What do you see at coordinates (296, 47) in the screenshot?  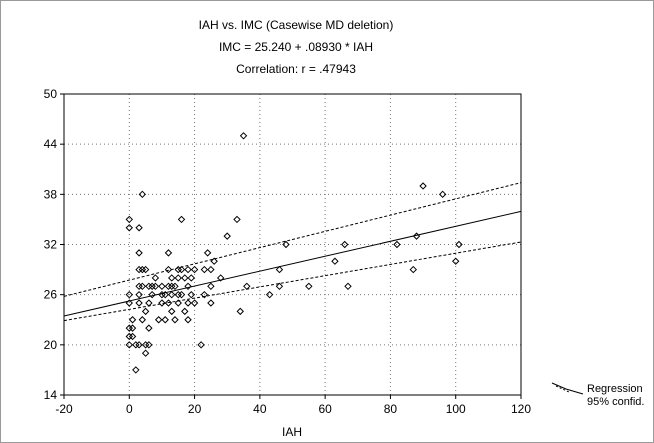 I see `regression-equation: IMC = 25.240 + .08930 * IAH` at bounding box center [296, 47].